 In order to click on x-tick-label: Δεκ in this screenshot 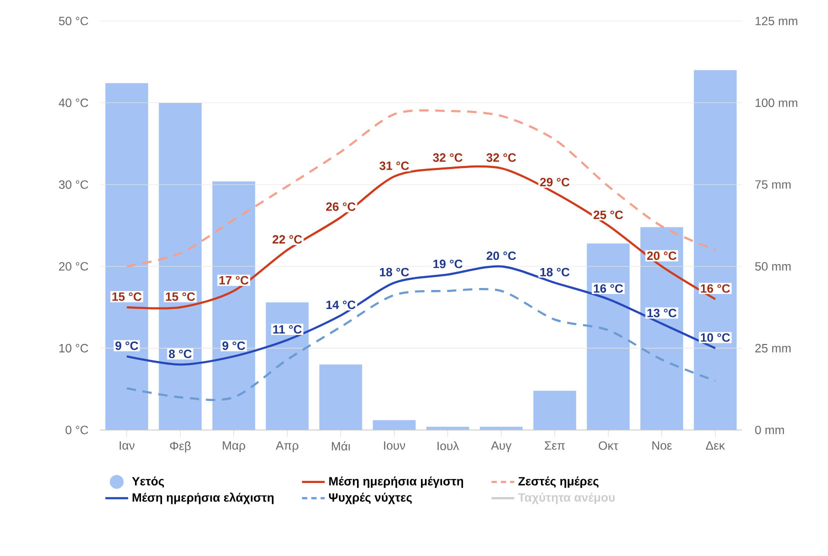, I will do `click(715, 445)`.